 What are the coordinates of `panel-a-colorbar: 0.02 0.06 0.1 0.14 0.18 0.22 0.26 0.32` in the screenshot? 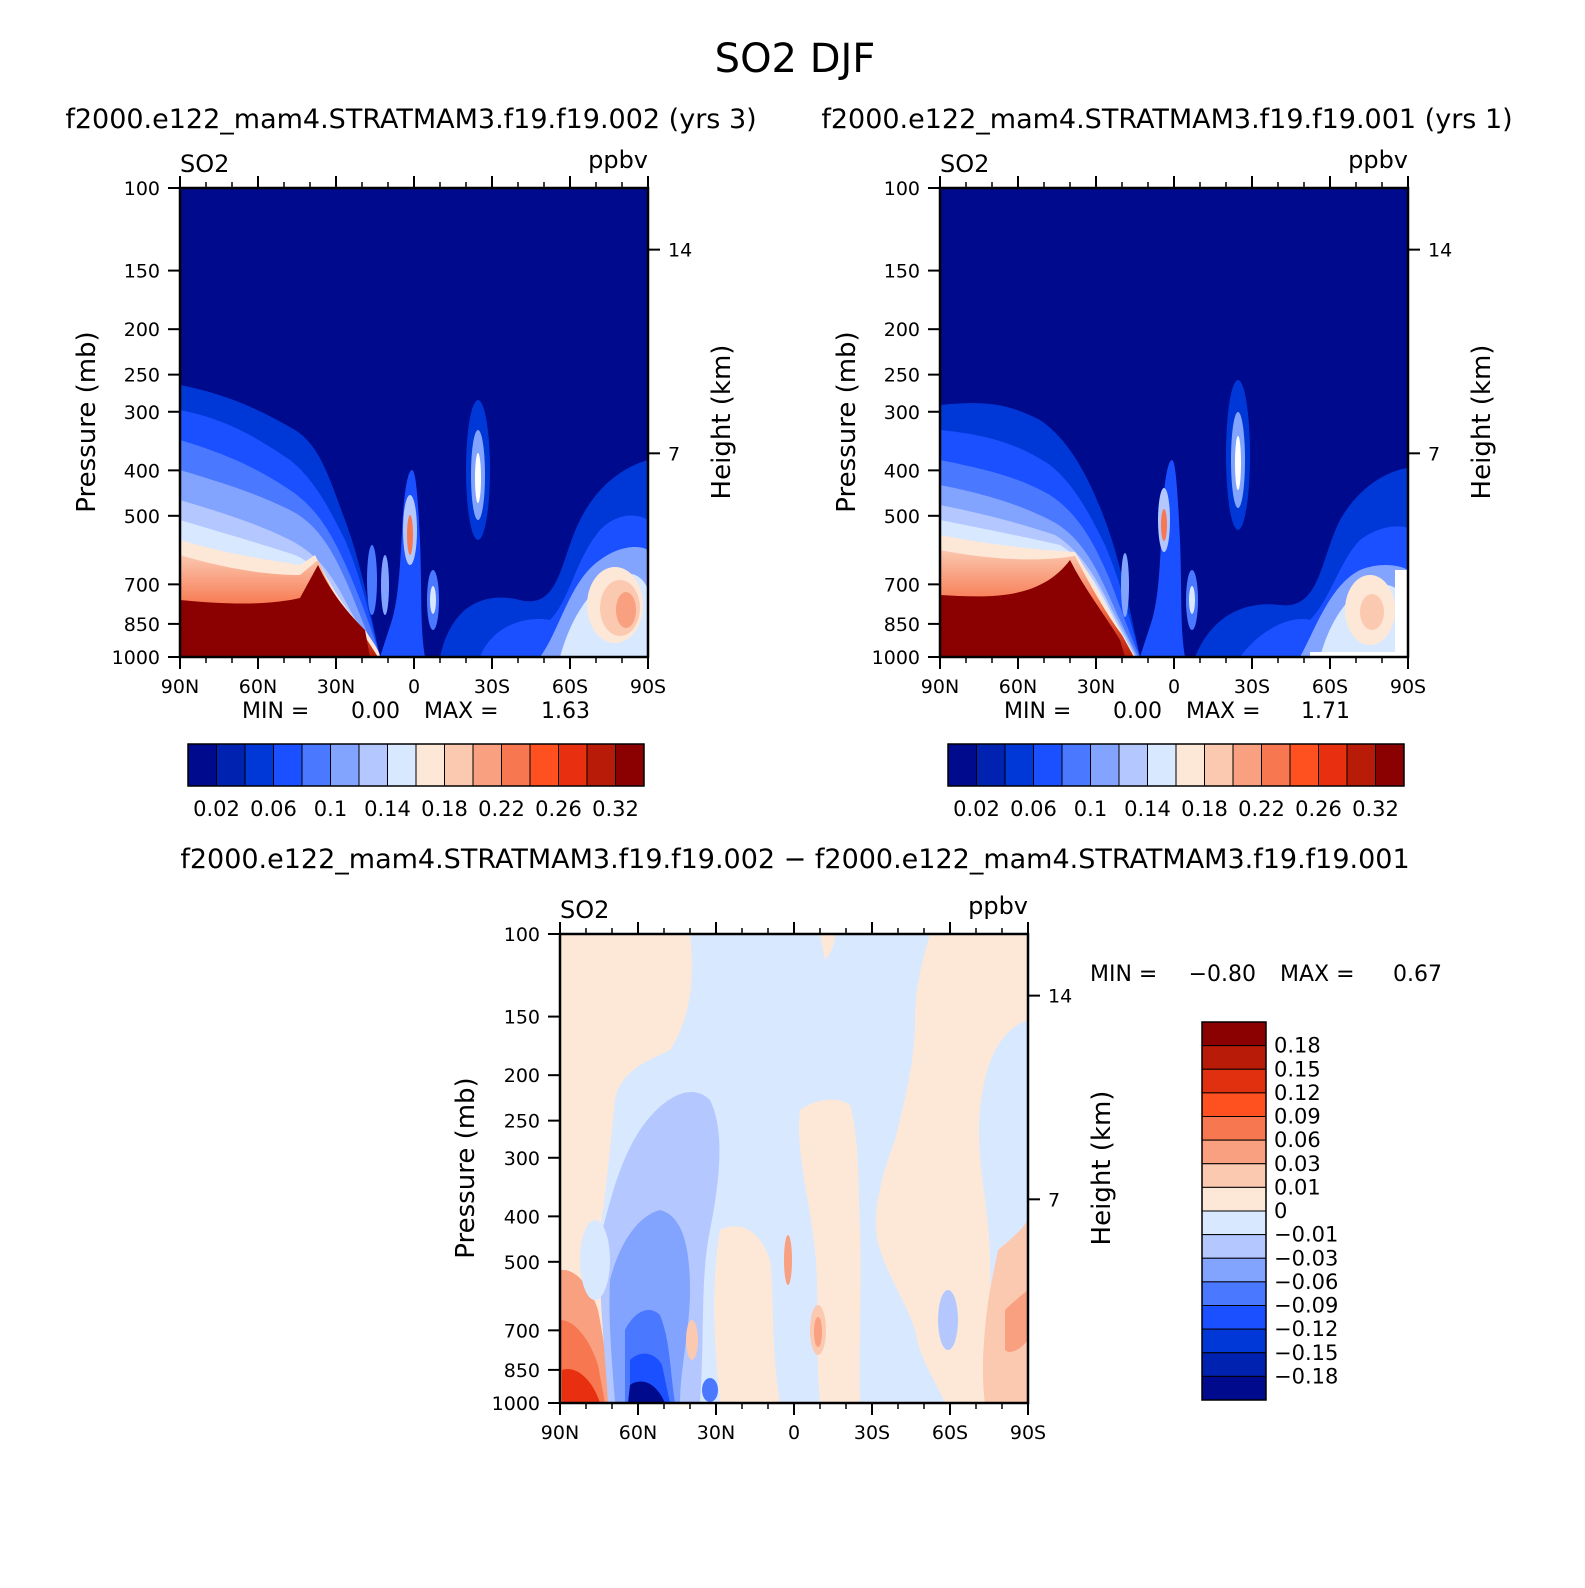 It's located at (416, 782).